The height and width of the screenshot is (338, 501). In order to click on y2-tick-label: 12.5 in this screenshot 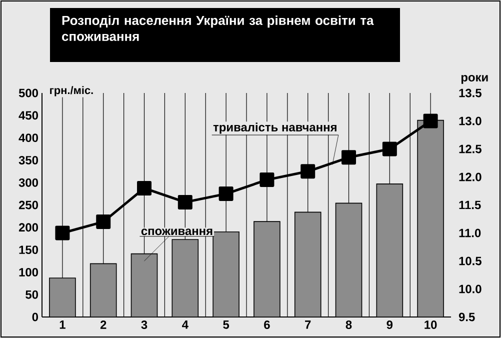, I will do `click(470, 149)`.